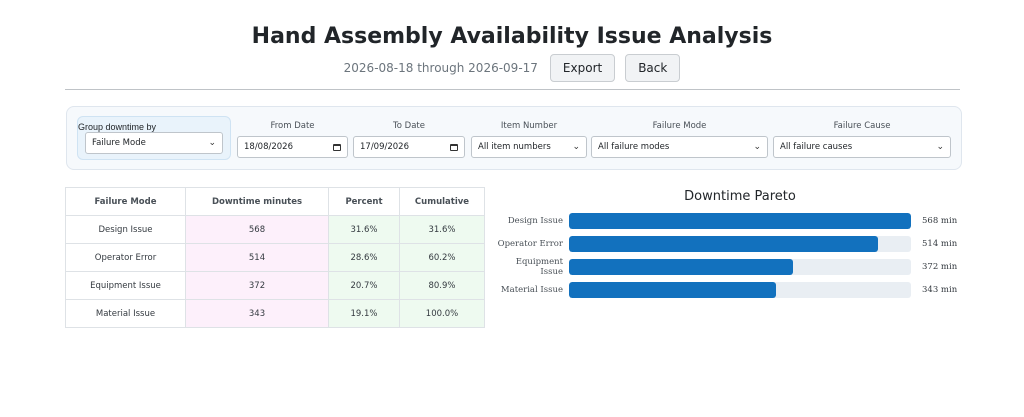 This screenshot has height=417, width=1024. Describe the element at coordinates (119, 143) in the screenshot. I see `group-by-value: Failure Mode` at that location.